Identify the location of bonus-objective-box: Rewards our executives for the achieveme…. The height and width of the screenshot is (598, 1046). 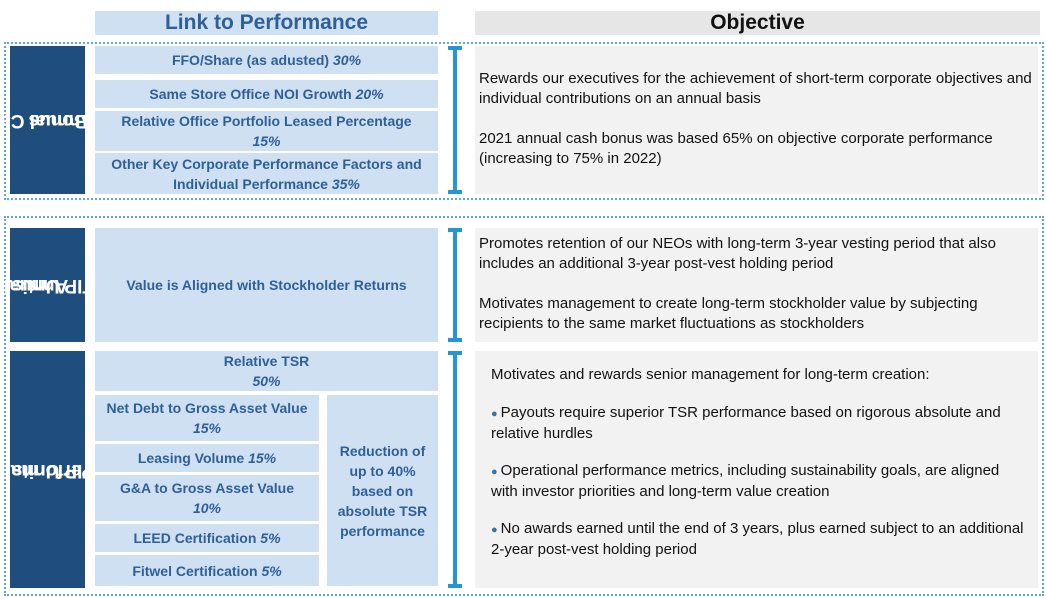
(756, 120).